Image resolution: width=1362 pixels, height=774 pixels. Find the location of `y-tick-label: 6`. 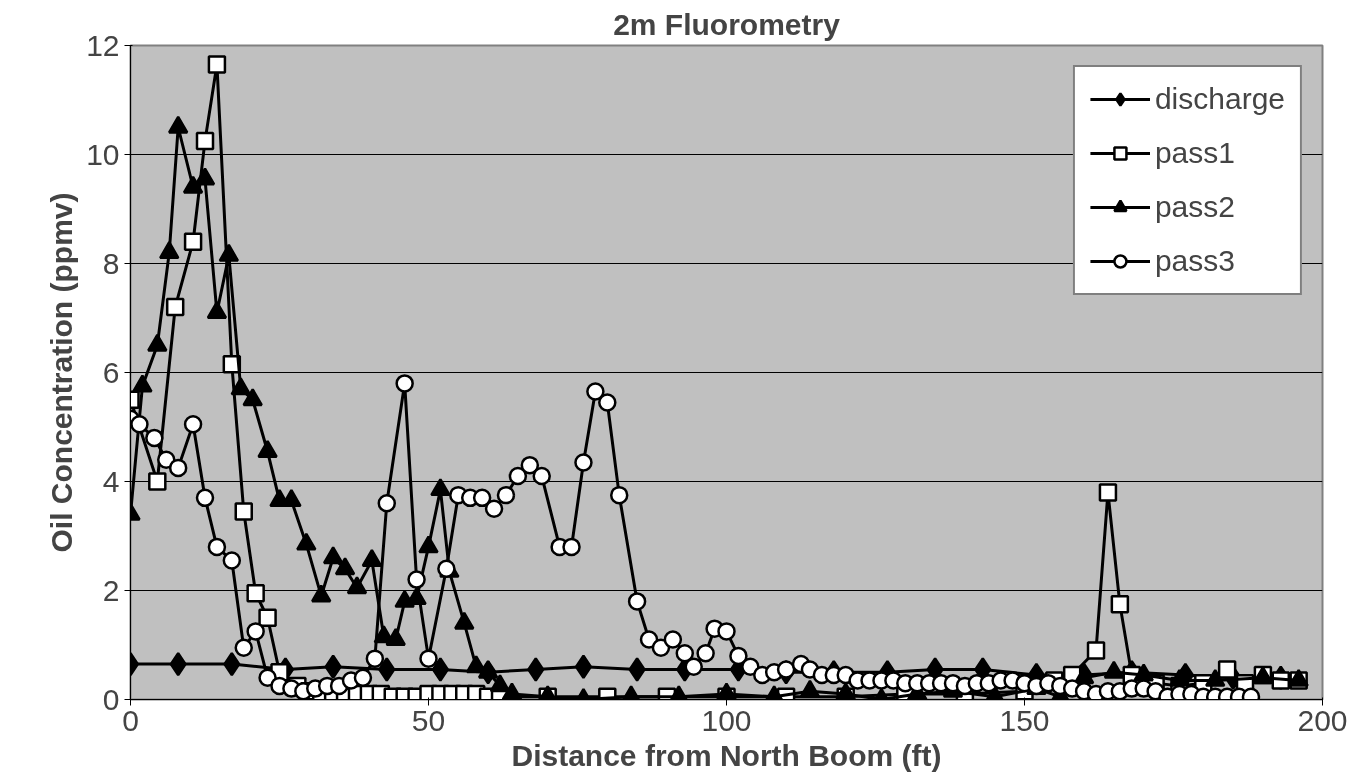

y-tick-label: 6 is located at coordinates (111, 372).